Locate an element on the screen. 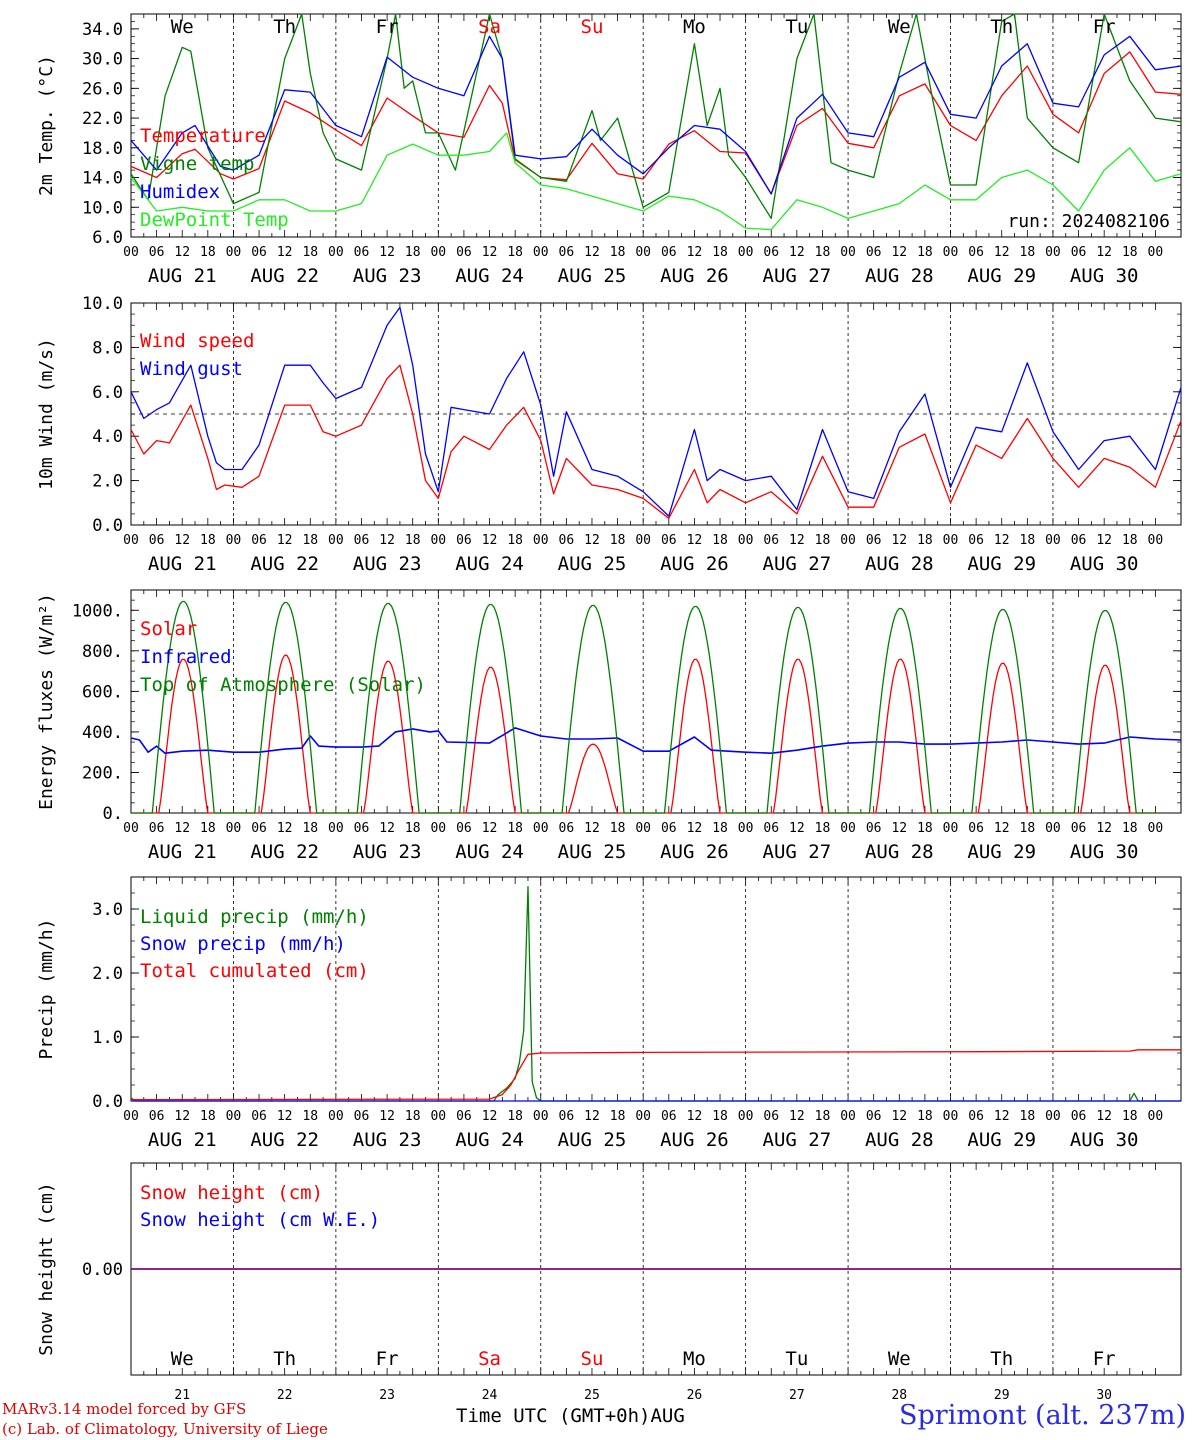  energy-y-axis-title: Energy fluxes (W/m²) is located at coordinates (46, 701).